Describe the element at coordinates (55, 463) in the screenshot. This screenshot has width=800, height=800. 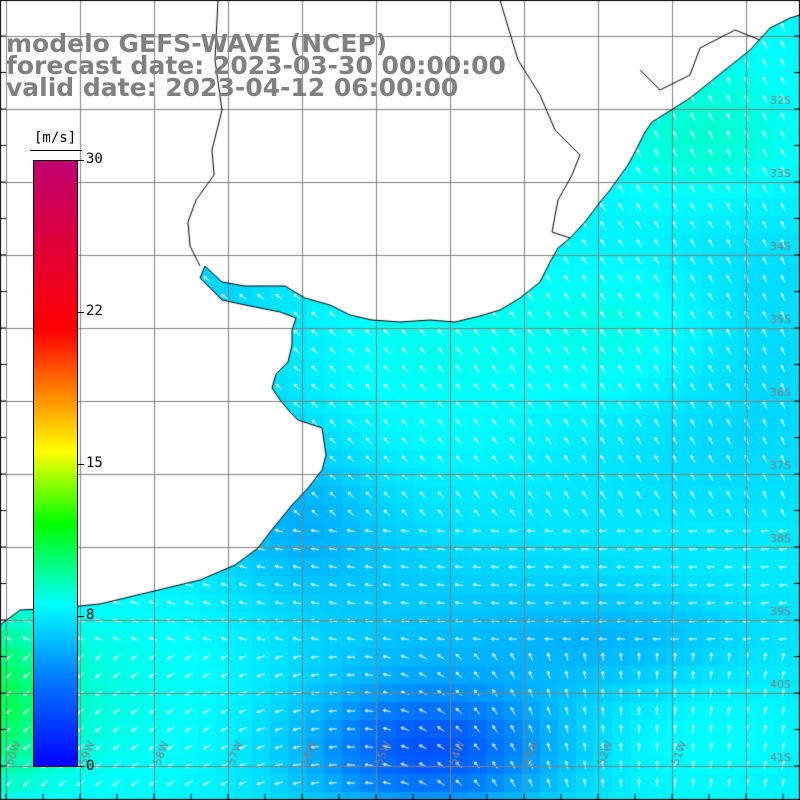
I see `colorbar` at that location.